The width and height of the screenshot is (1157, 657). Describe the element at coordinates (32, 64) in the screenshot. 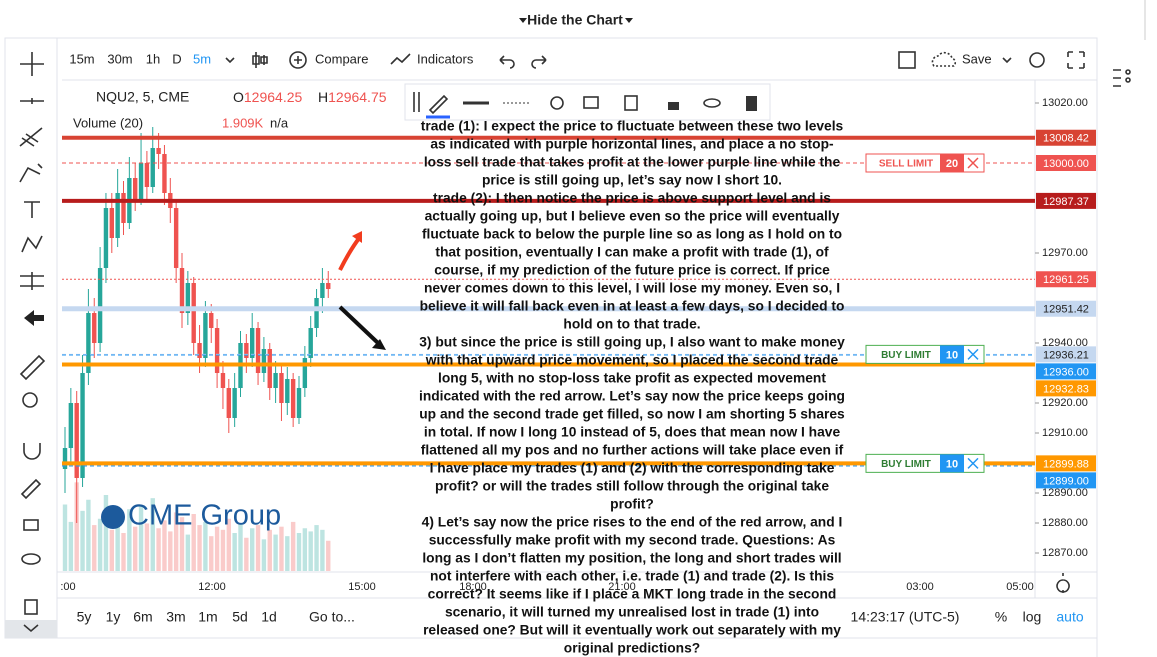

I see `crosshair-tool` at that location.